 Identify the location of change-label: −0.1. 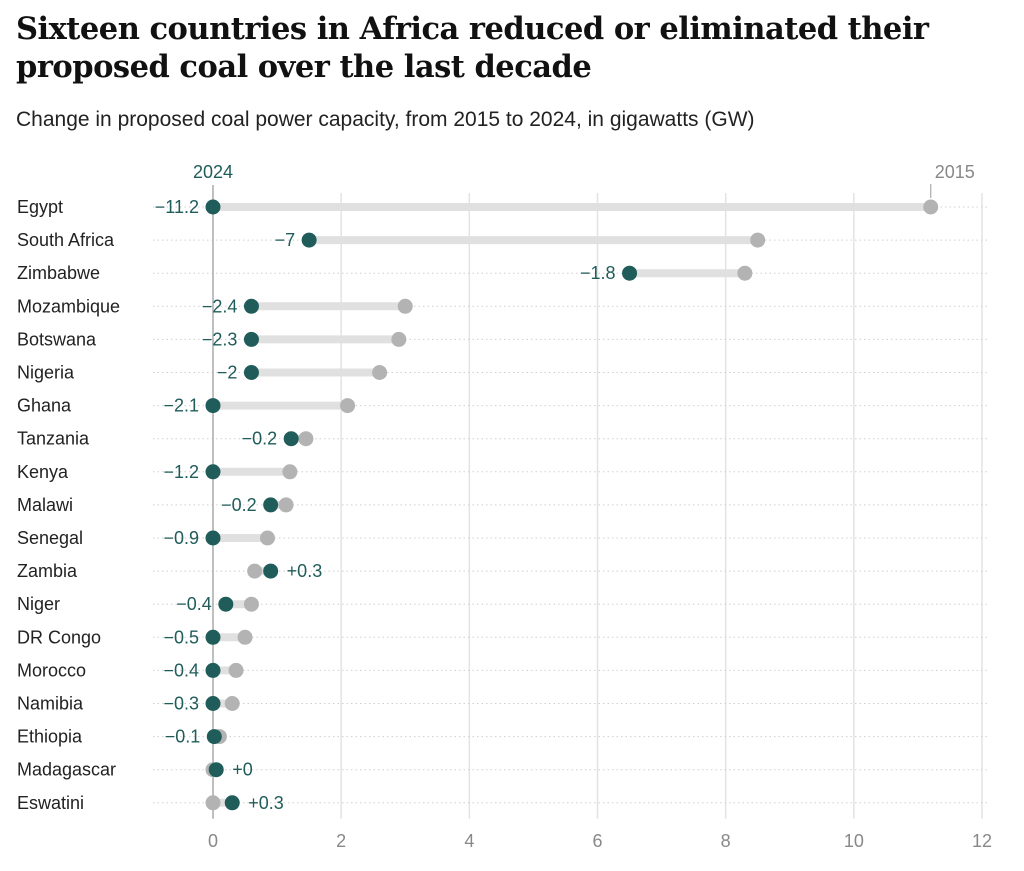
(183, 737).